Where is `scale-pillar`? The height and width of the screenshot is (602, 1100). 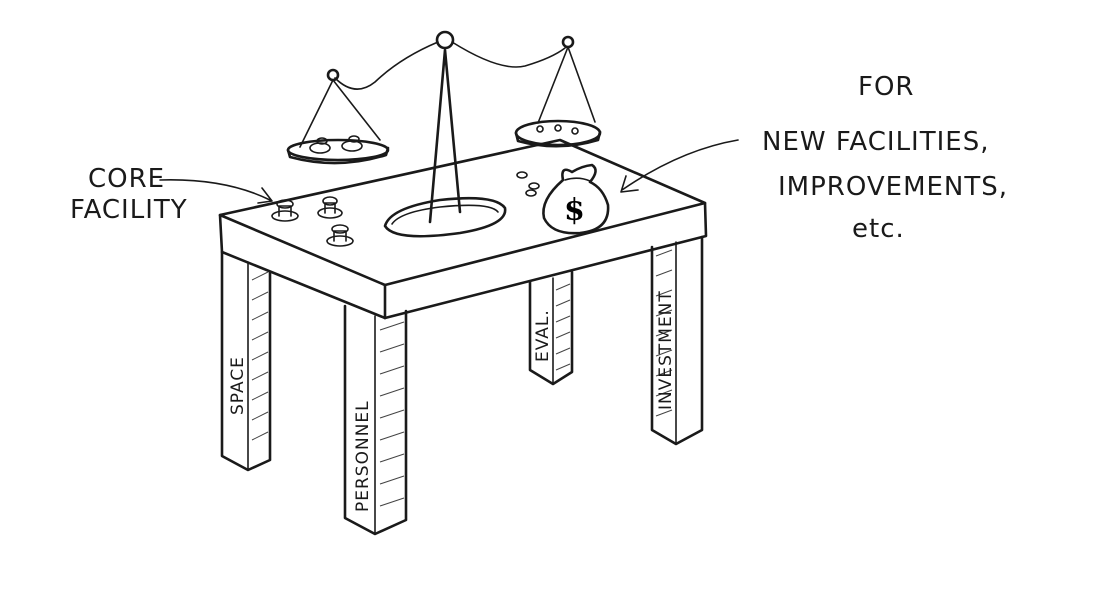 scale-pillar is located at coordinates (445, 136).